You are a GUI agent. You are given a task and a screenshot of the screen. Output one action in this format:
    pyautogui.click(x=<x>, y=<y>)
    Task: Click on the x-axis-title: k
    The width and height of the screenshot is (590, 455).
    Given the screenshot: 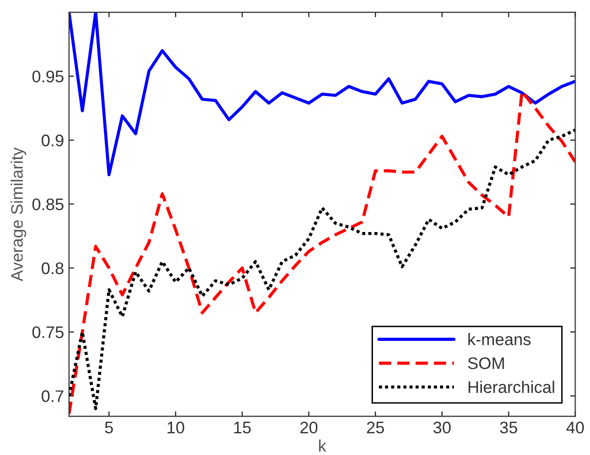 What is the action you would take?
    pyautogui.click(x=322, y=446)
    